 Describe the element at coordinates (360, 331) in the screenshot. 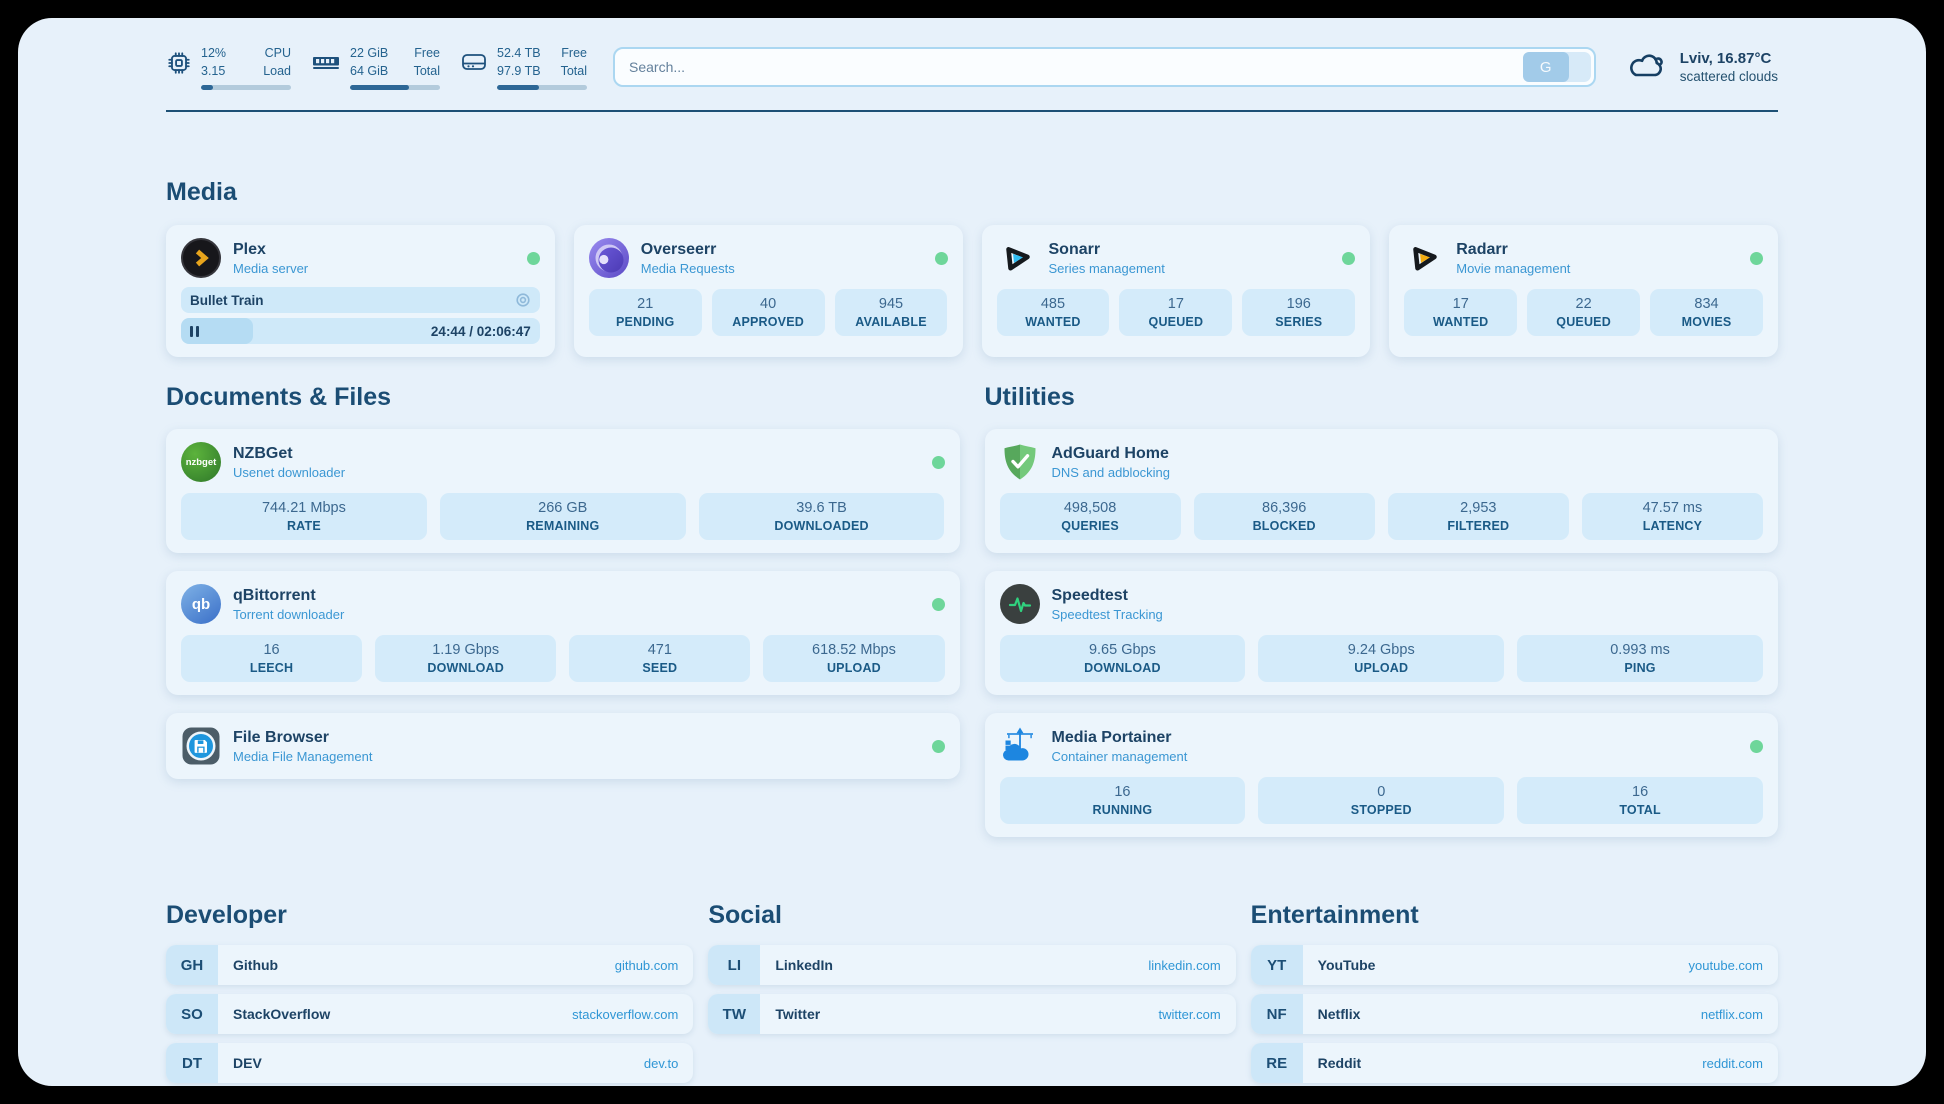

I see `playback-progress: 24:44 / 02:06:47` at that location.